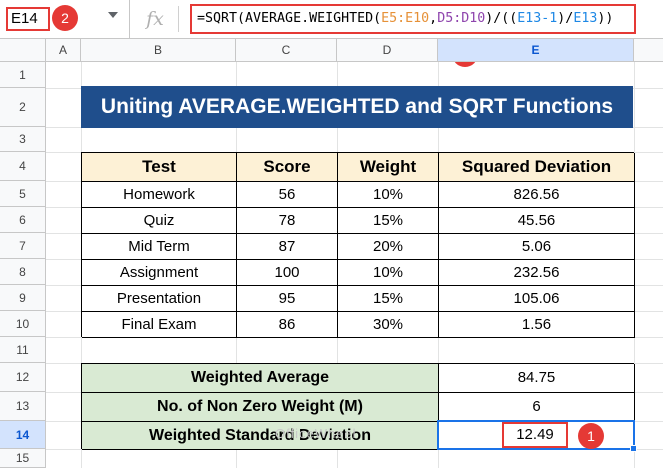  What do you see at coordinates (537, 378) in the screenshot?
I see `summary-value-weighted-average: 84.75` at bounding box center [537, 378].